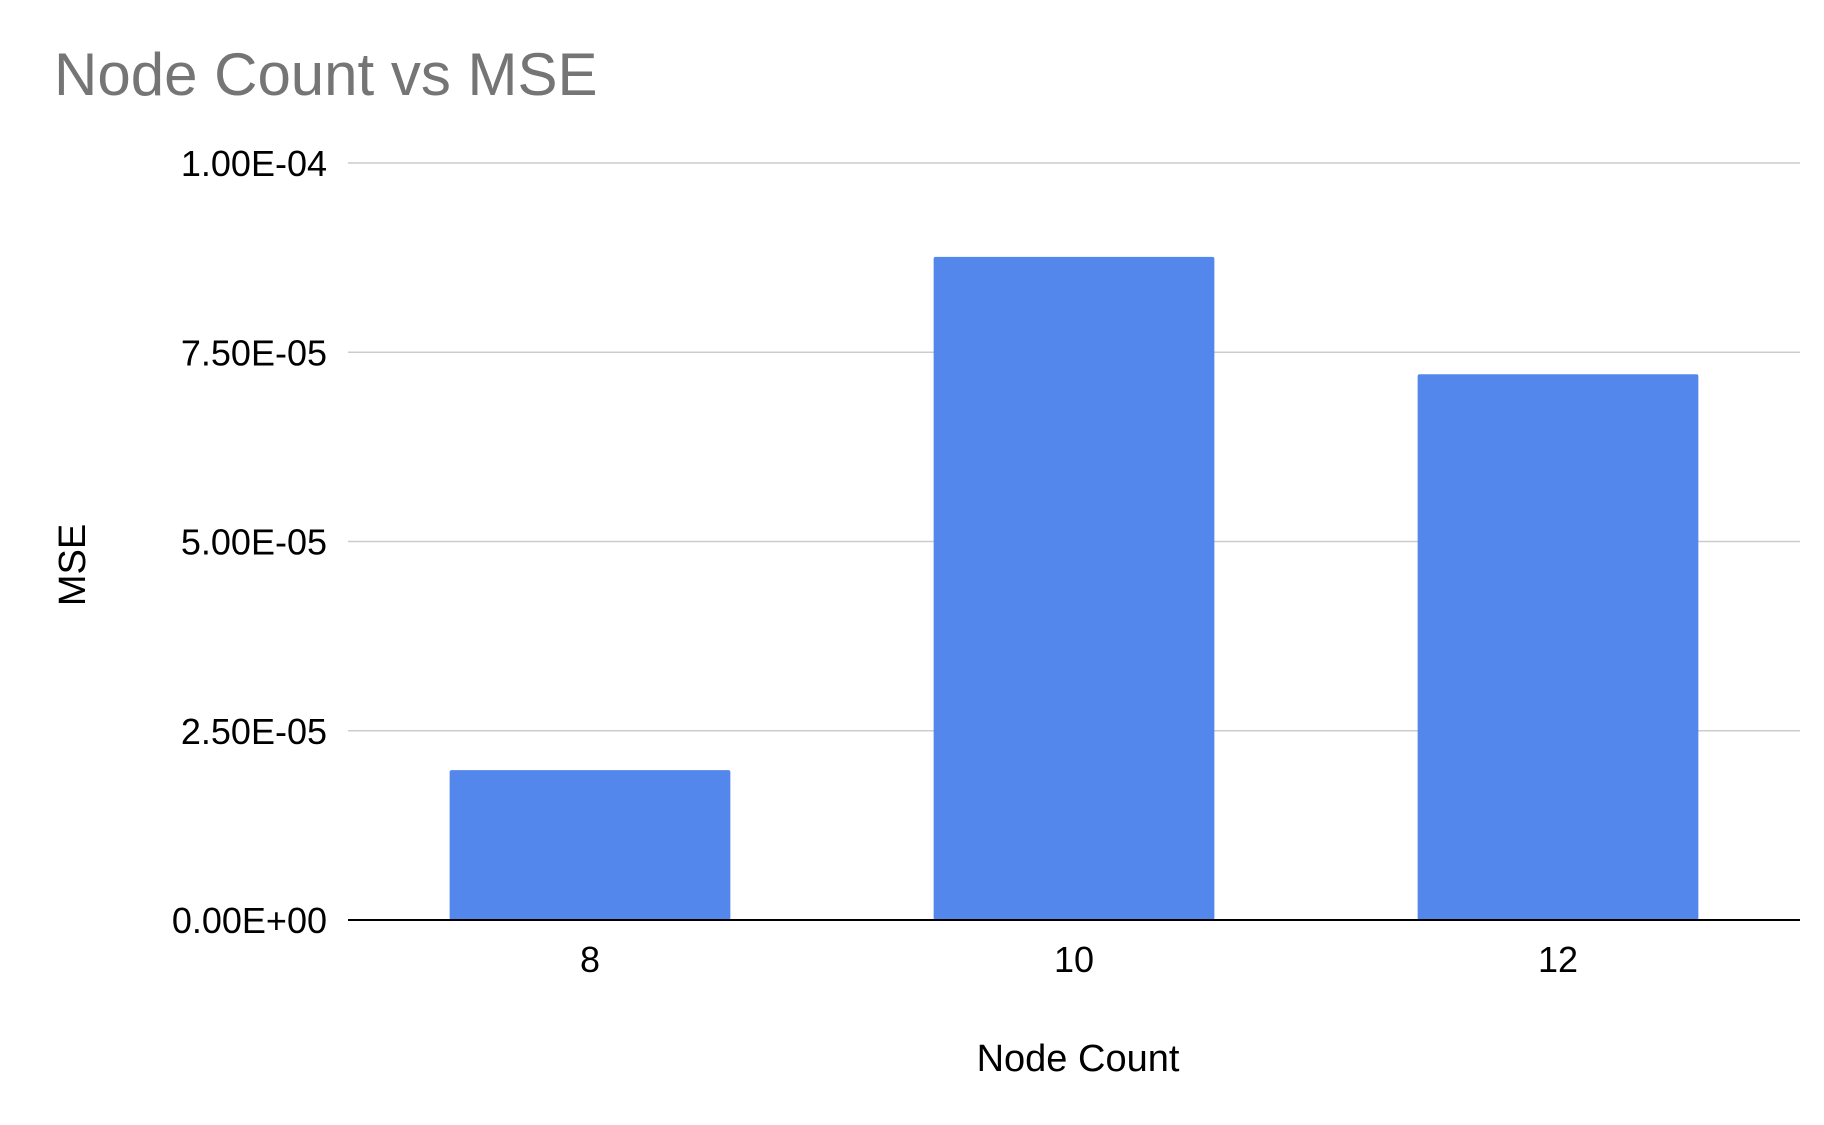  I want to click on y-tick-label: 7.50E-05, so click(254, 352).